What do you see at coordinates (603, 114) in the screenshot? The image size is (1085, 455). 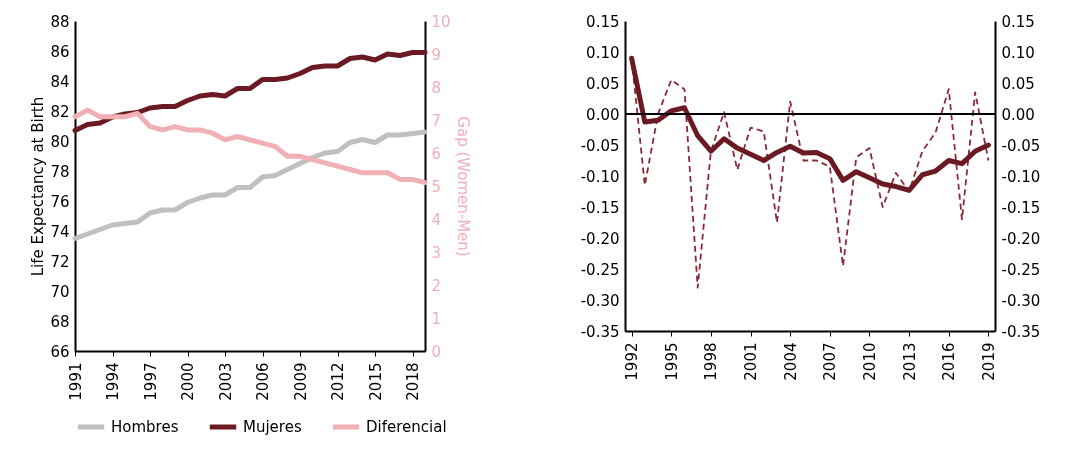 I see `y-tick-label: 0.00` at bounding box center [603, 114].